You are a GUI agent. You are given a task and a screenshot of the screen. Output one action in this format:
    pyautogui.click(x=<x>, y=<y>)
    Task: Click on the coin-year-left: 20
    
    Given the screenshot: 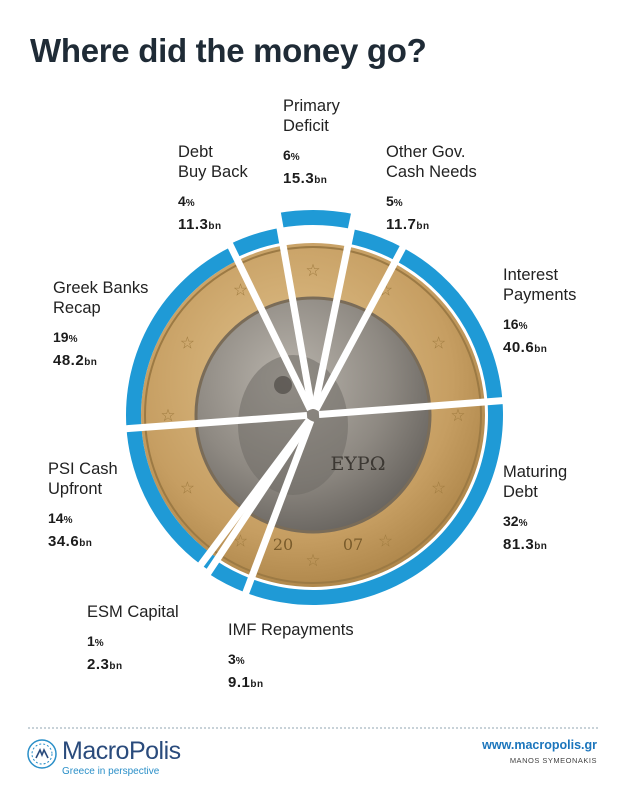 What is the action you would take?
    pyautogui.click(x=283, y=544)
    